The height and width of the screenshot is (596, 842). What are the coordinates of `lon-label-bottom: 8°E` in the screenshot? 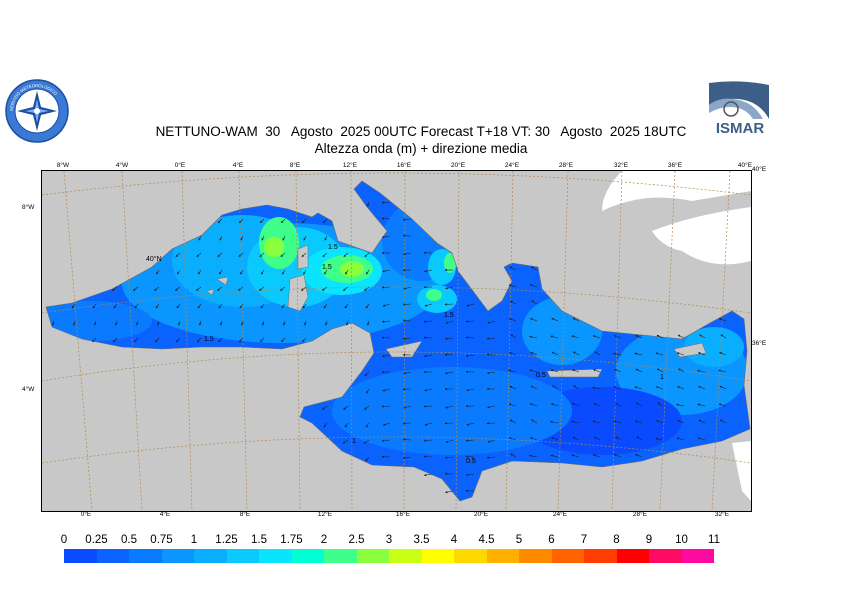 It's located at (245, 514).